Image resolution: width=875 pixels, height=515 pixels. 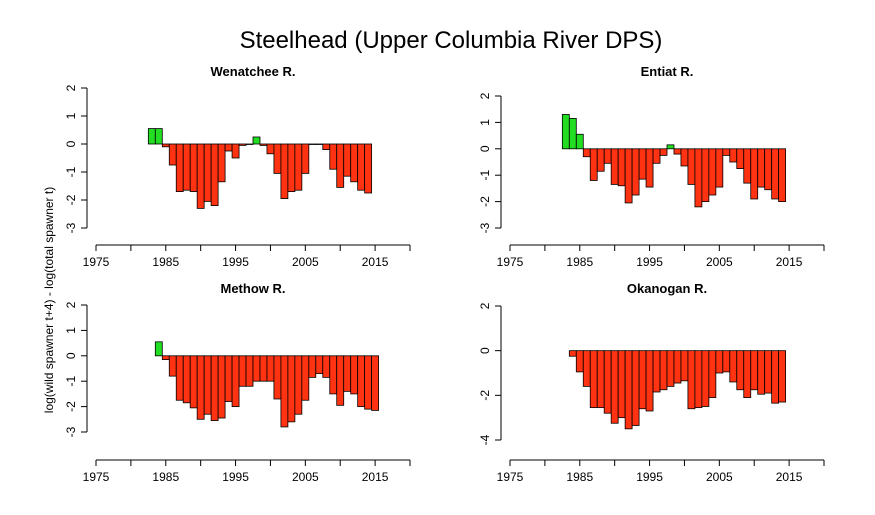 I want to click on panel-title: Okanogan R., so click(x=667, y=288).